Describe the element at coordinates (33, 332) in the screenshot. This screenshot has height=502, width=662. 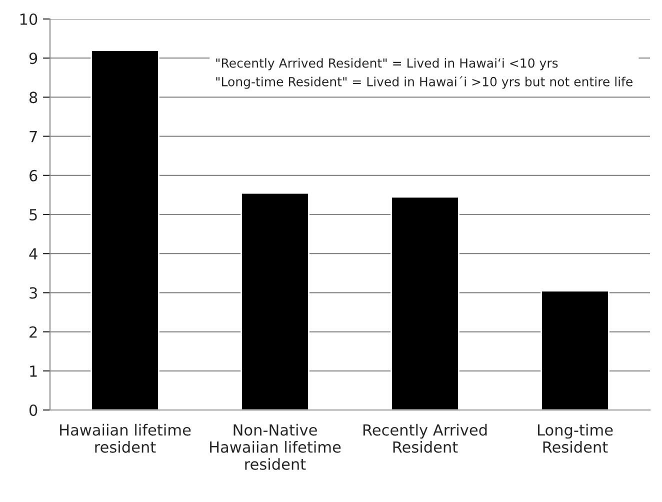
I see `y-tick-label: 2` at that location.